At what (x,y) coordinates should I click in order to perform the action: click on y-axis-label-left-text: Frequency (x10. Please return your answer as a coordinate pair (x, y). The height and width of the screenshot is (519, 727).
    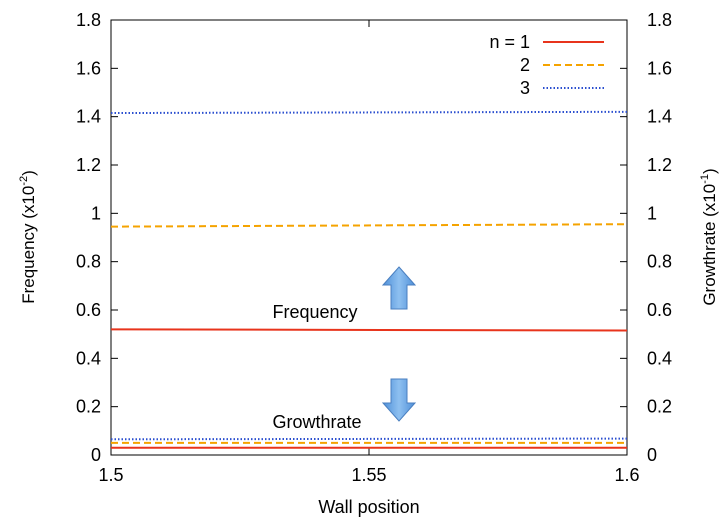
    Looking at the image, I should click on (28, 245).